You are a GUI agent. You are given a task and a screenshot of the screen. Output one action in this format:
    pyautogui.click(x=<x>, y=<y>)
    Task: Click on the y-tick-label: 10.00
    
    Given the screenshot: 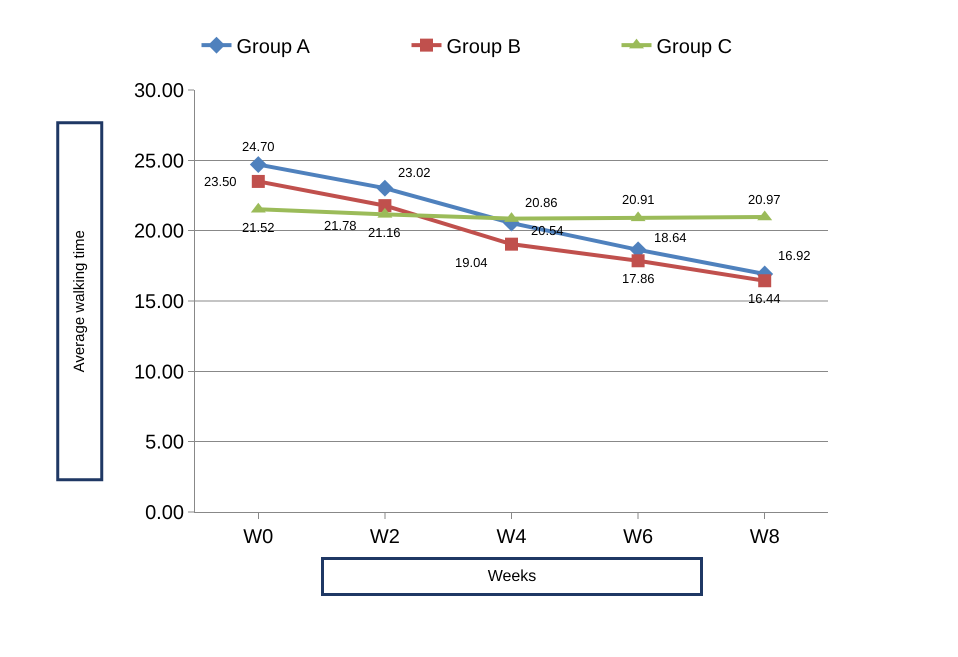 What is the action you would take?
    pyautogui.click(x=159, y=372)
    